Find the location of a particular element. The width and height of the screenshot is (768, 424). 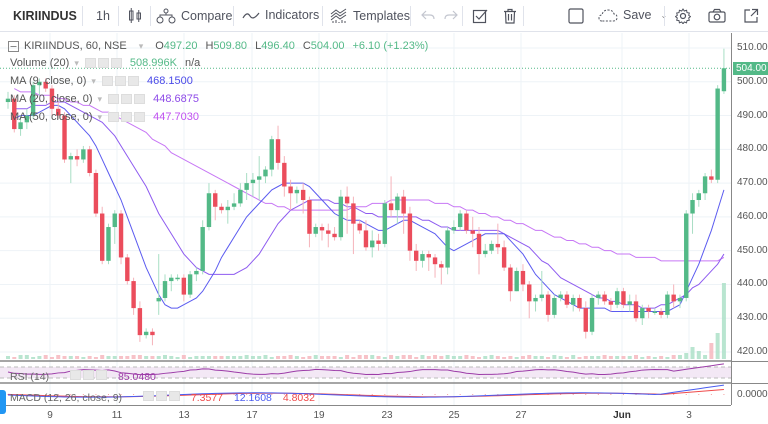

select-tool-button is located at coordinates (480, 16).